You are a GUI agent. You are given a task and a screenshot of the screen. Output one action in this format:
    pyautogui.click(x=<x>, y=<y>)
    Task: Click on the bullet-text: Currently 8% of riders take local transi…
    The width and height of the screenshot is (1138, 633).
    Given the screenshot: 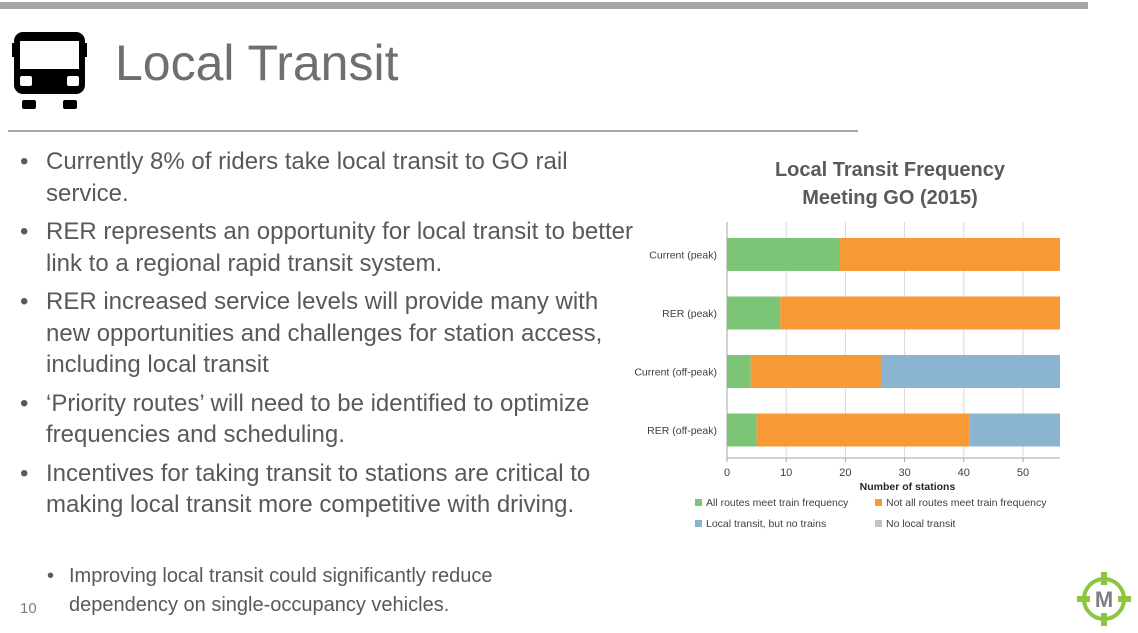 What is the action you would take?
    pyautogui.click(x=307, y=177)
    